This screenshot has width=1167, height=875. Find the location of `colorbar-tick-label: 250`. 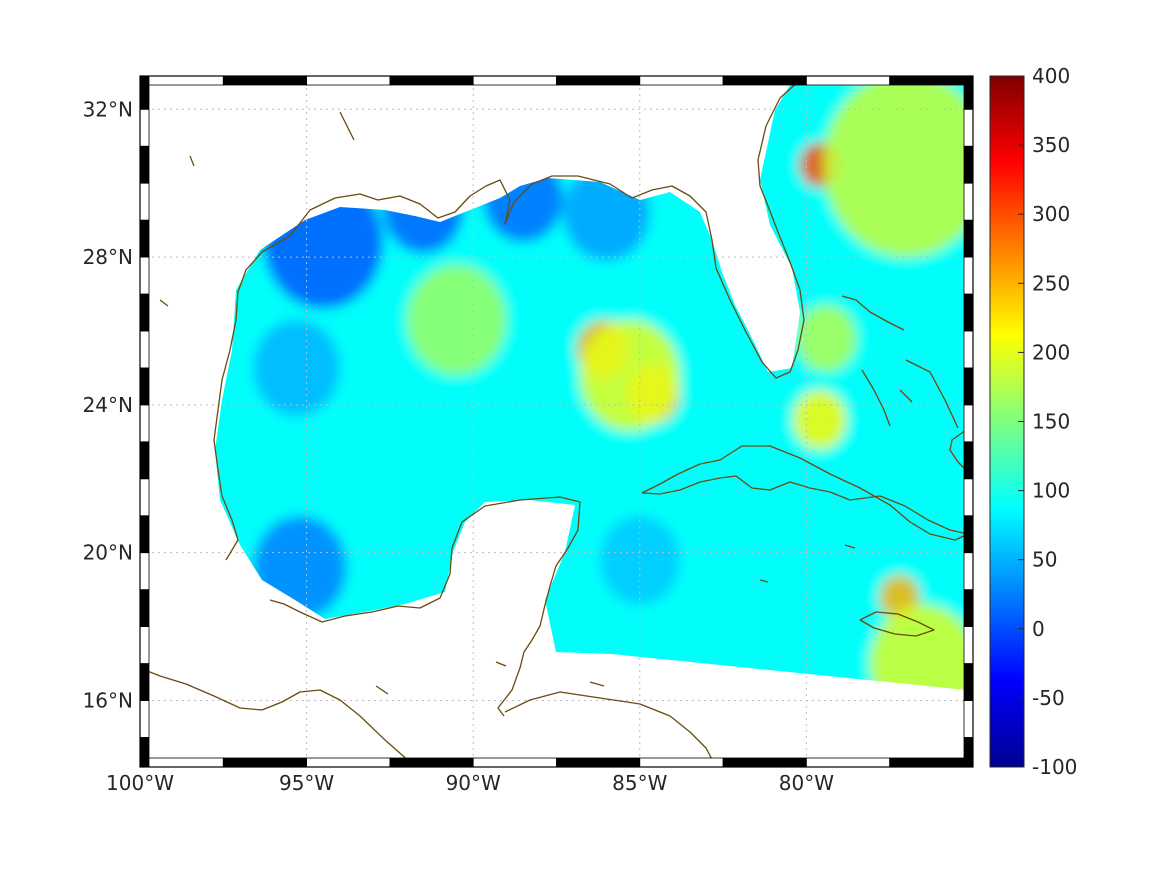

colorbar-tick-label: 250 is located at coordinates (1051, 283).